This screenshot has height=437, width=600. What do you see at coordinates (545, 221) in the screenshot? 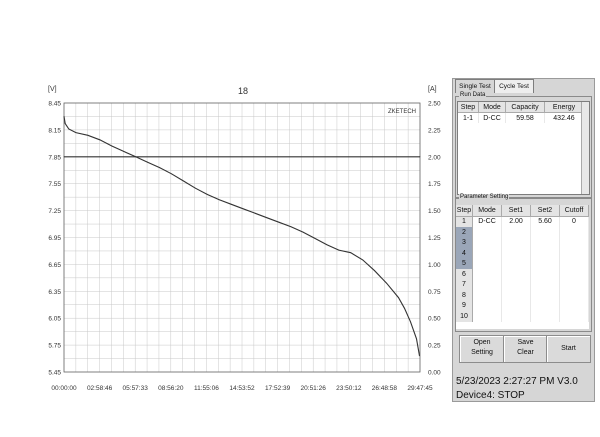
I see `table-cell: 5.60` at bounding box center [545, 221].